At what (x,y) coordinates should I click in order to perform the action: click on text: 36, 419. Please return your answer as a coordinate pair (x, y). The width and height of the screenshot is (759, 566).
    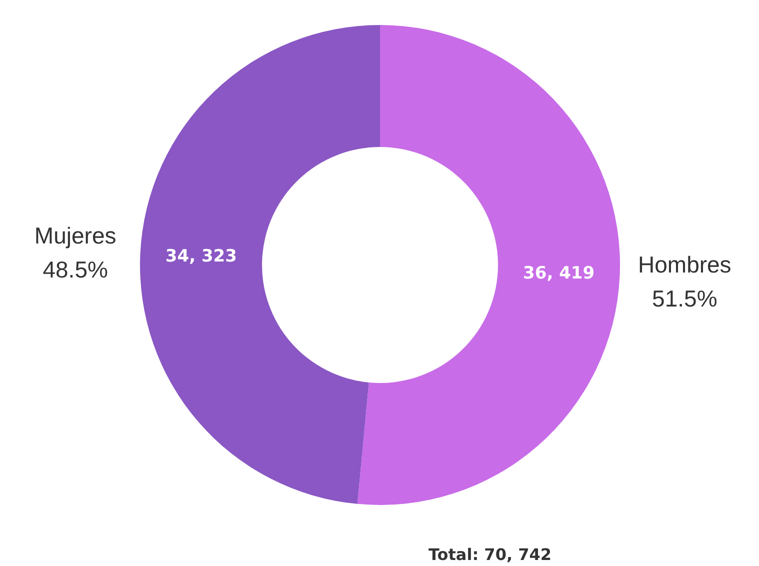
    Looking at the image, I should click on (559, 273).